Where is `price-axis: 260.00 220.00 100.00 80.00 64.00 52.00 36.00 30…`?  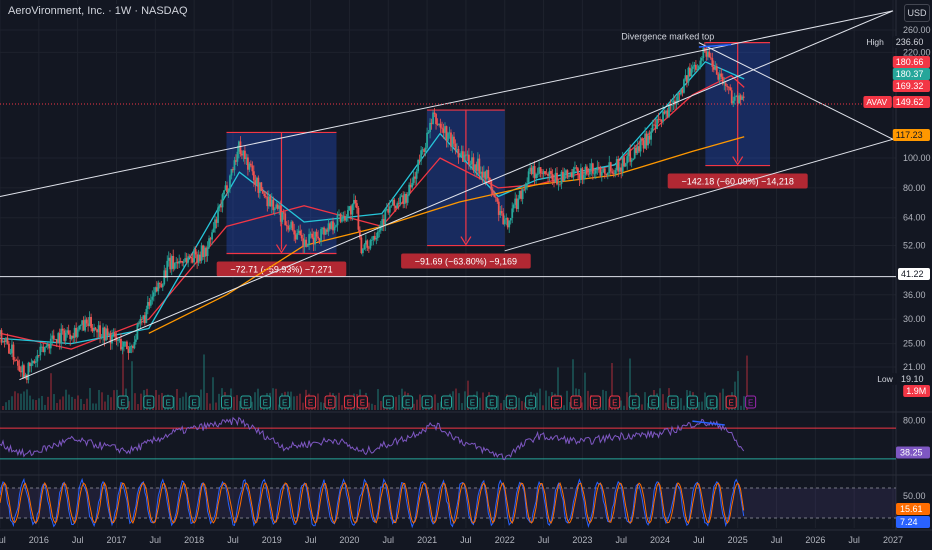 price-axis: 260.00 220.00 100.00 80.00 64.00 52.00 36.00 30… is located at coordinates (917, 263).